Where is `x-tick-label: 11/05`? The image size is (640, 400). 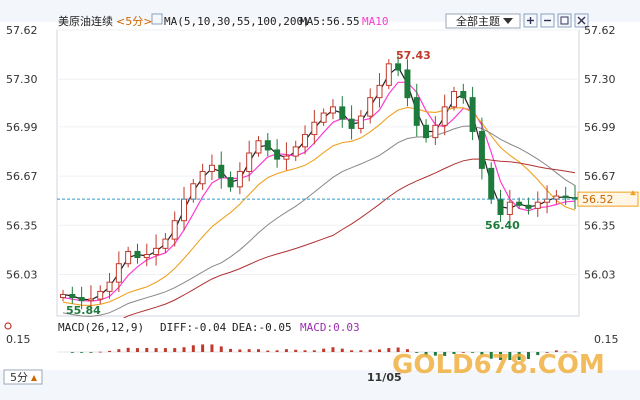
x-tick-label: 11/05 is located at coordinates (384, 377).